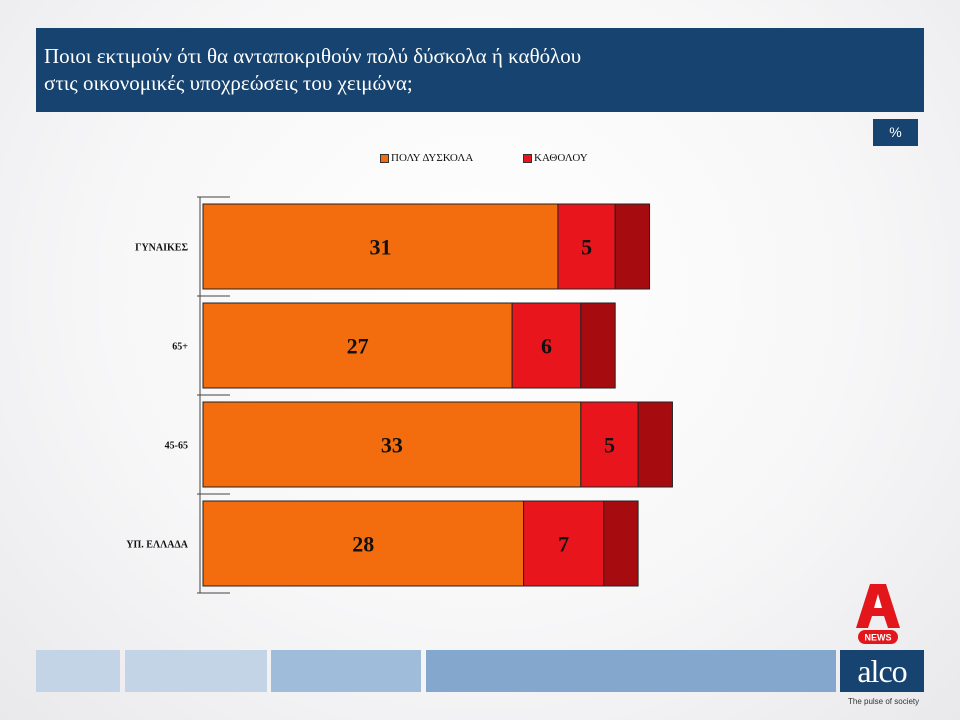 The width and height of the screenshot is (960, 720). I want to click on news-badge-bg, so click(878, 637).